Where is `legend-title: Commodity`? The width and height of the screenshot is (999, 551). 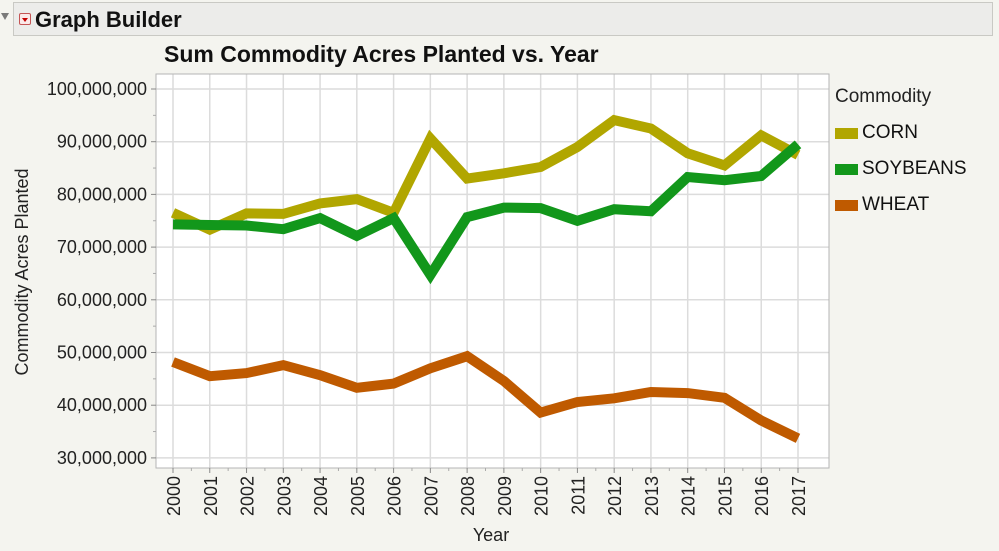
legend-title: Commodity is located at coordinates (883, 96).